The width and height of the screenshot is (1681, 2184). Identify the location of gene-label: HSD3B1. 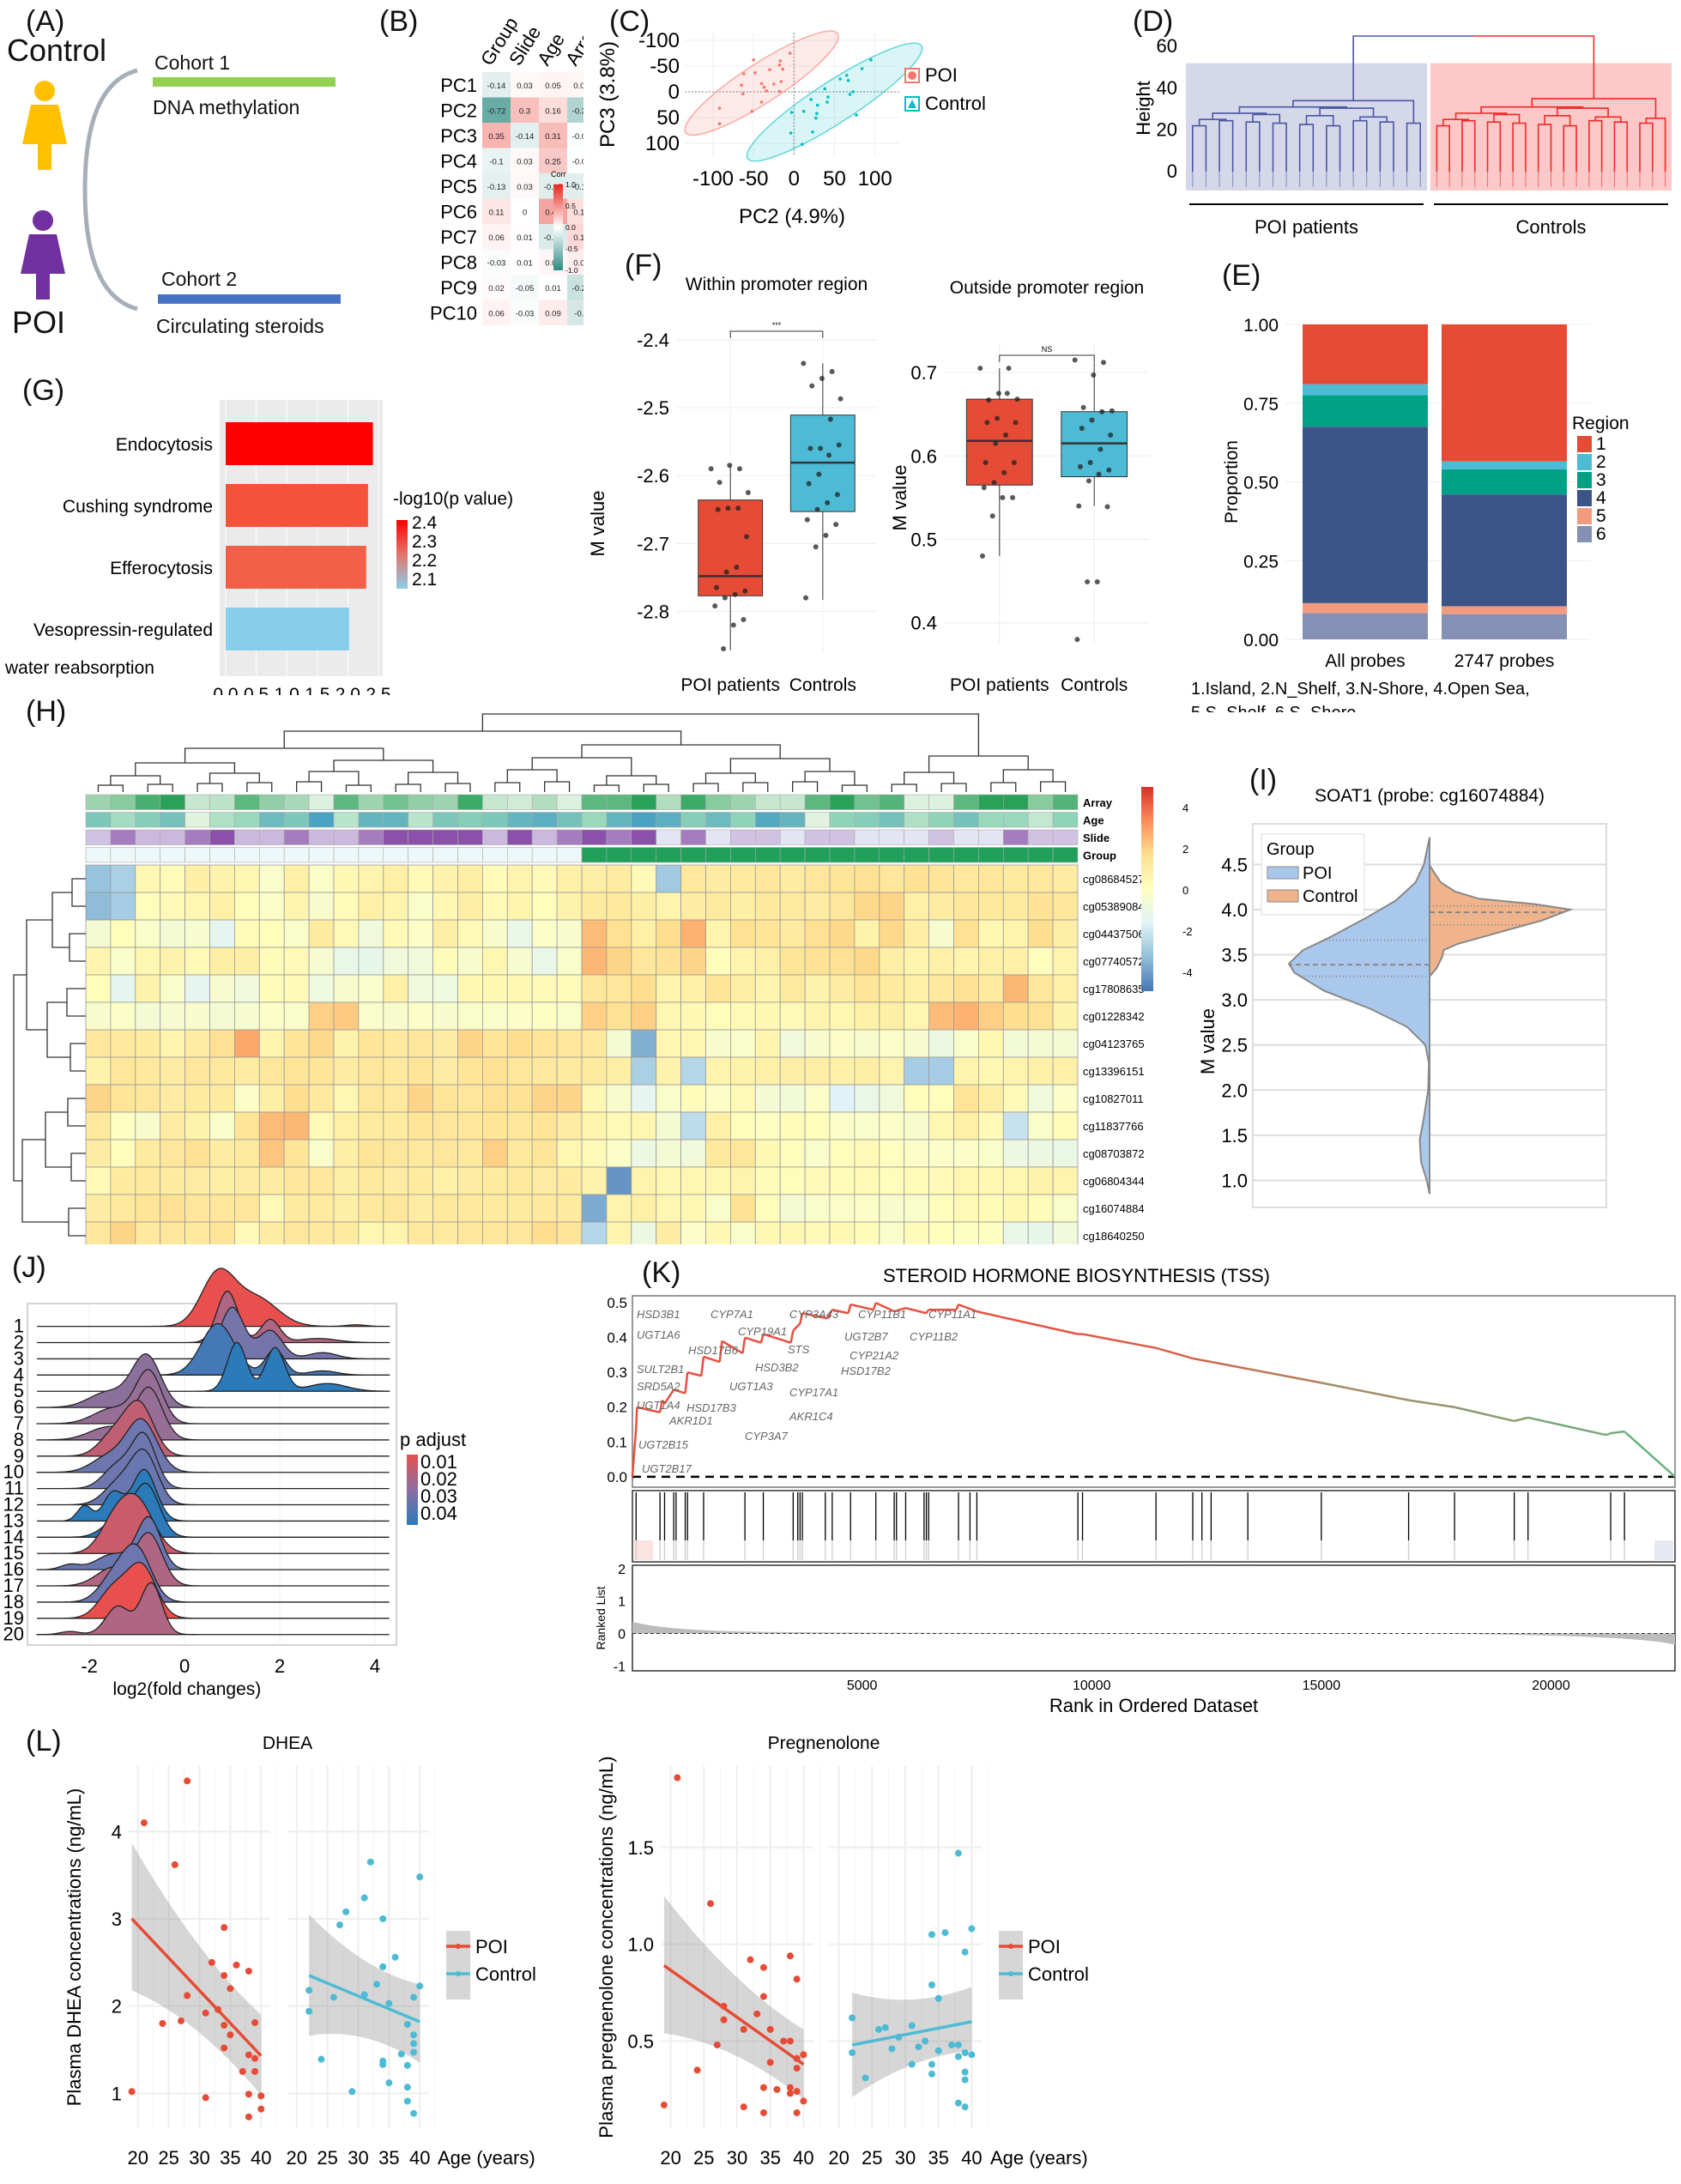
(659, 1314).